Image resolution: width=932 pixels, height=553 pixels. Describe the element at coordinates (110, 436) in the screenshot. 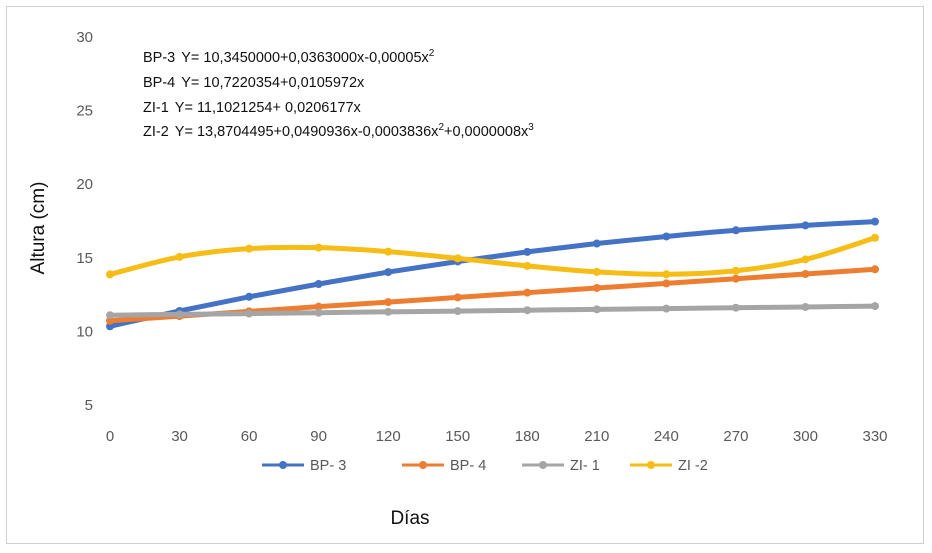

I see `x-tick-label: 0` at that location.